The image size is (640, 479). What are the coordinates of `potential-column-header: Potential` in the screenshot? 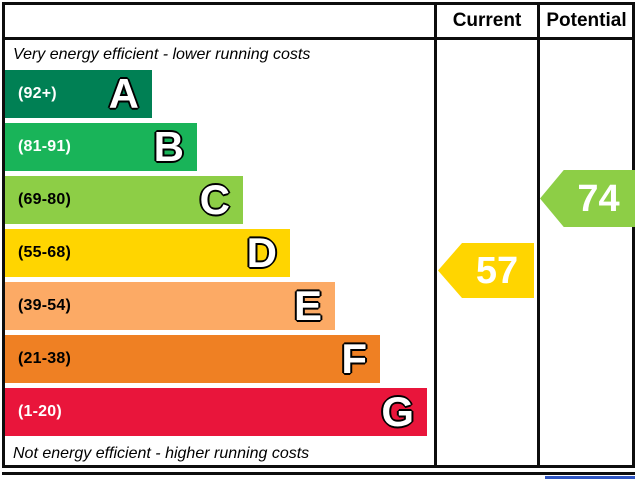 It's located at (586, 20).